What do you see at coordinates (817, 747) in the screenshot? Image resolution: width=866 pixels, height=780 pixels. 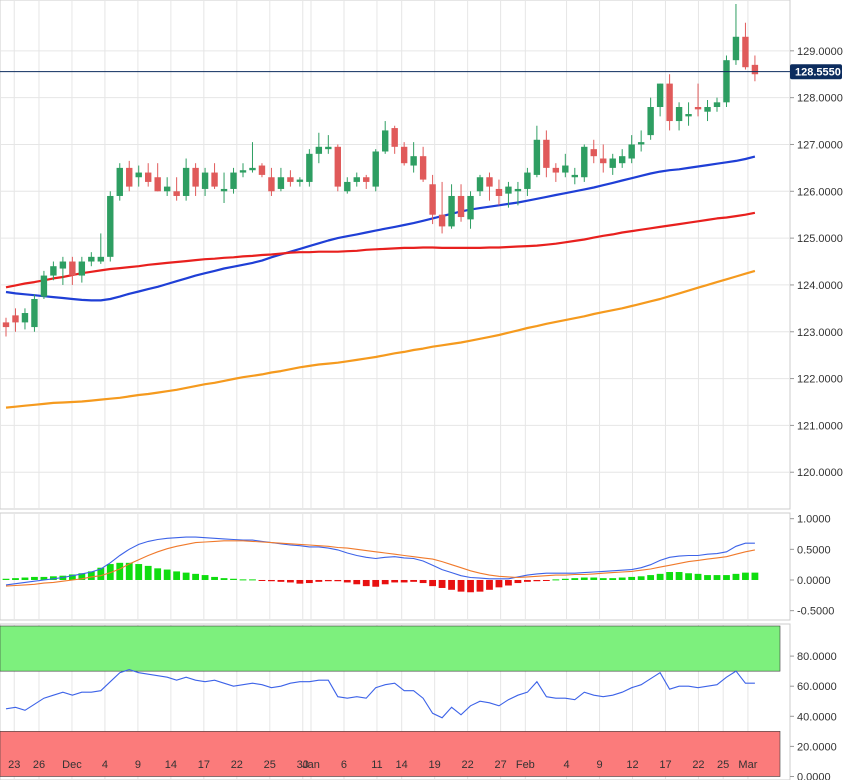 I see `rsi-tick-label: 20.0000` at bounding box center [817, 747].